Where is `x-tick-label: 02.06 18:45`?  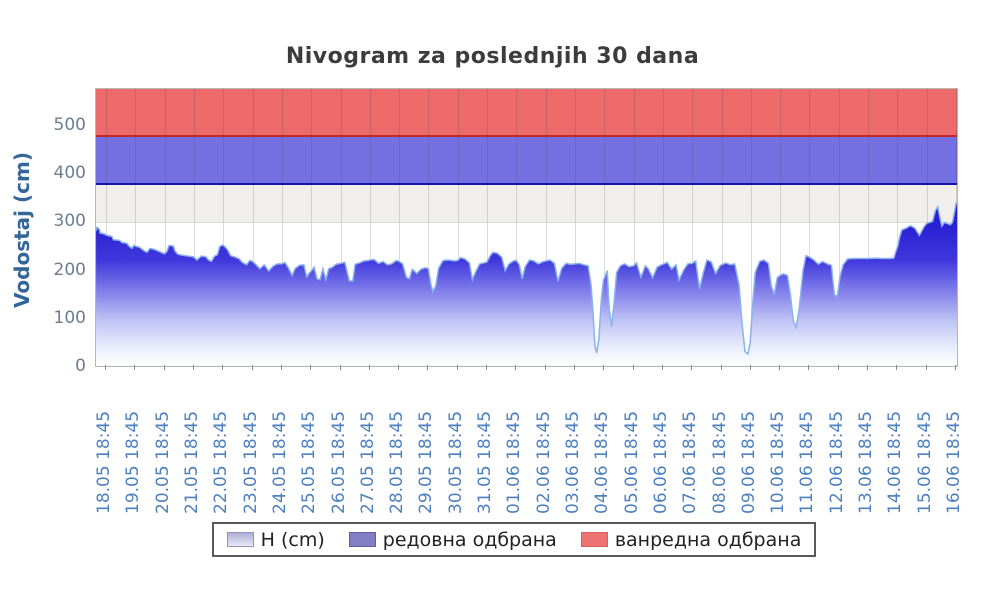 x-tick-label: 02.06 18:45 is located at coordinates (543, 462).